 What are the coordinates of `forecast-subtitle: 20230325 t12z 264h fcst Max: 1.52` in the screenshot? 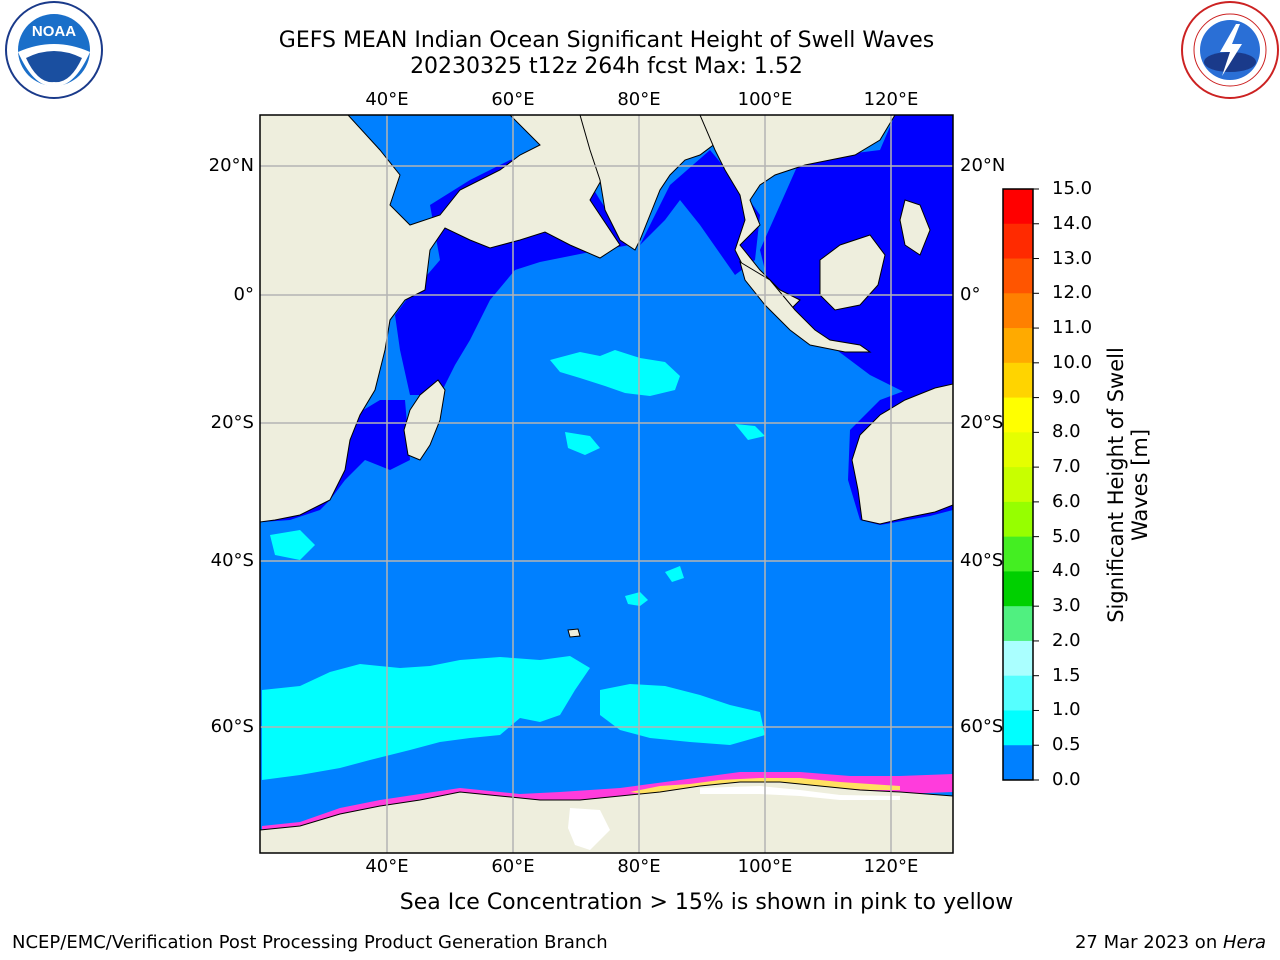 It's located at (606, 66).